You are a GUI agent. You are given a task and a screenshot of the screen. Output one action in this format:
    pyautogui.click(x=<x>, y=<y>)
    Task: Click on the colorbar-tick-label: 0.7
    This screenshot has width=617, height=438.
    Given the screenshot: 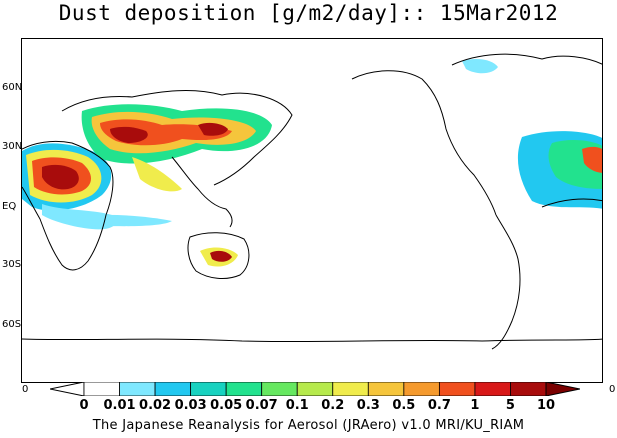 What is the action you would take?
    pyautogui.click(x=439, y=405)
    